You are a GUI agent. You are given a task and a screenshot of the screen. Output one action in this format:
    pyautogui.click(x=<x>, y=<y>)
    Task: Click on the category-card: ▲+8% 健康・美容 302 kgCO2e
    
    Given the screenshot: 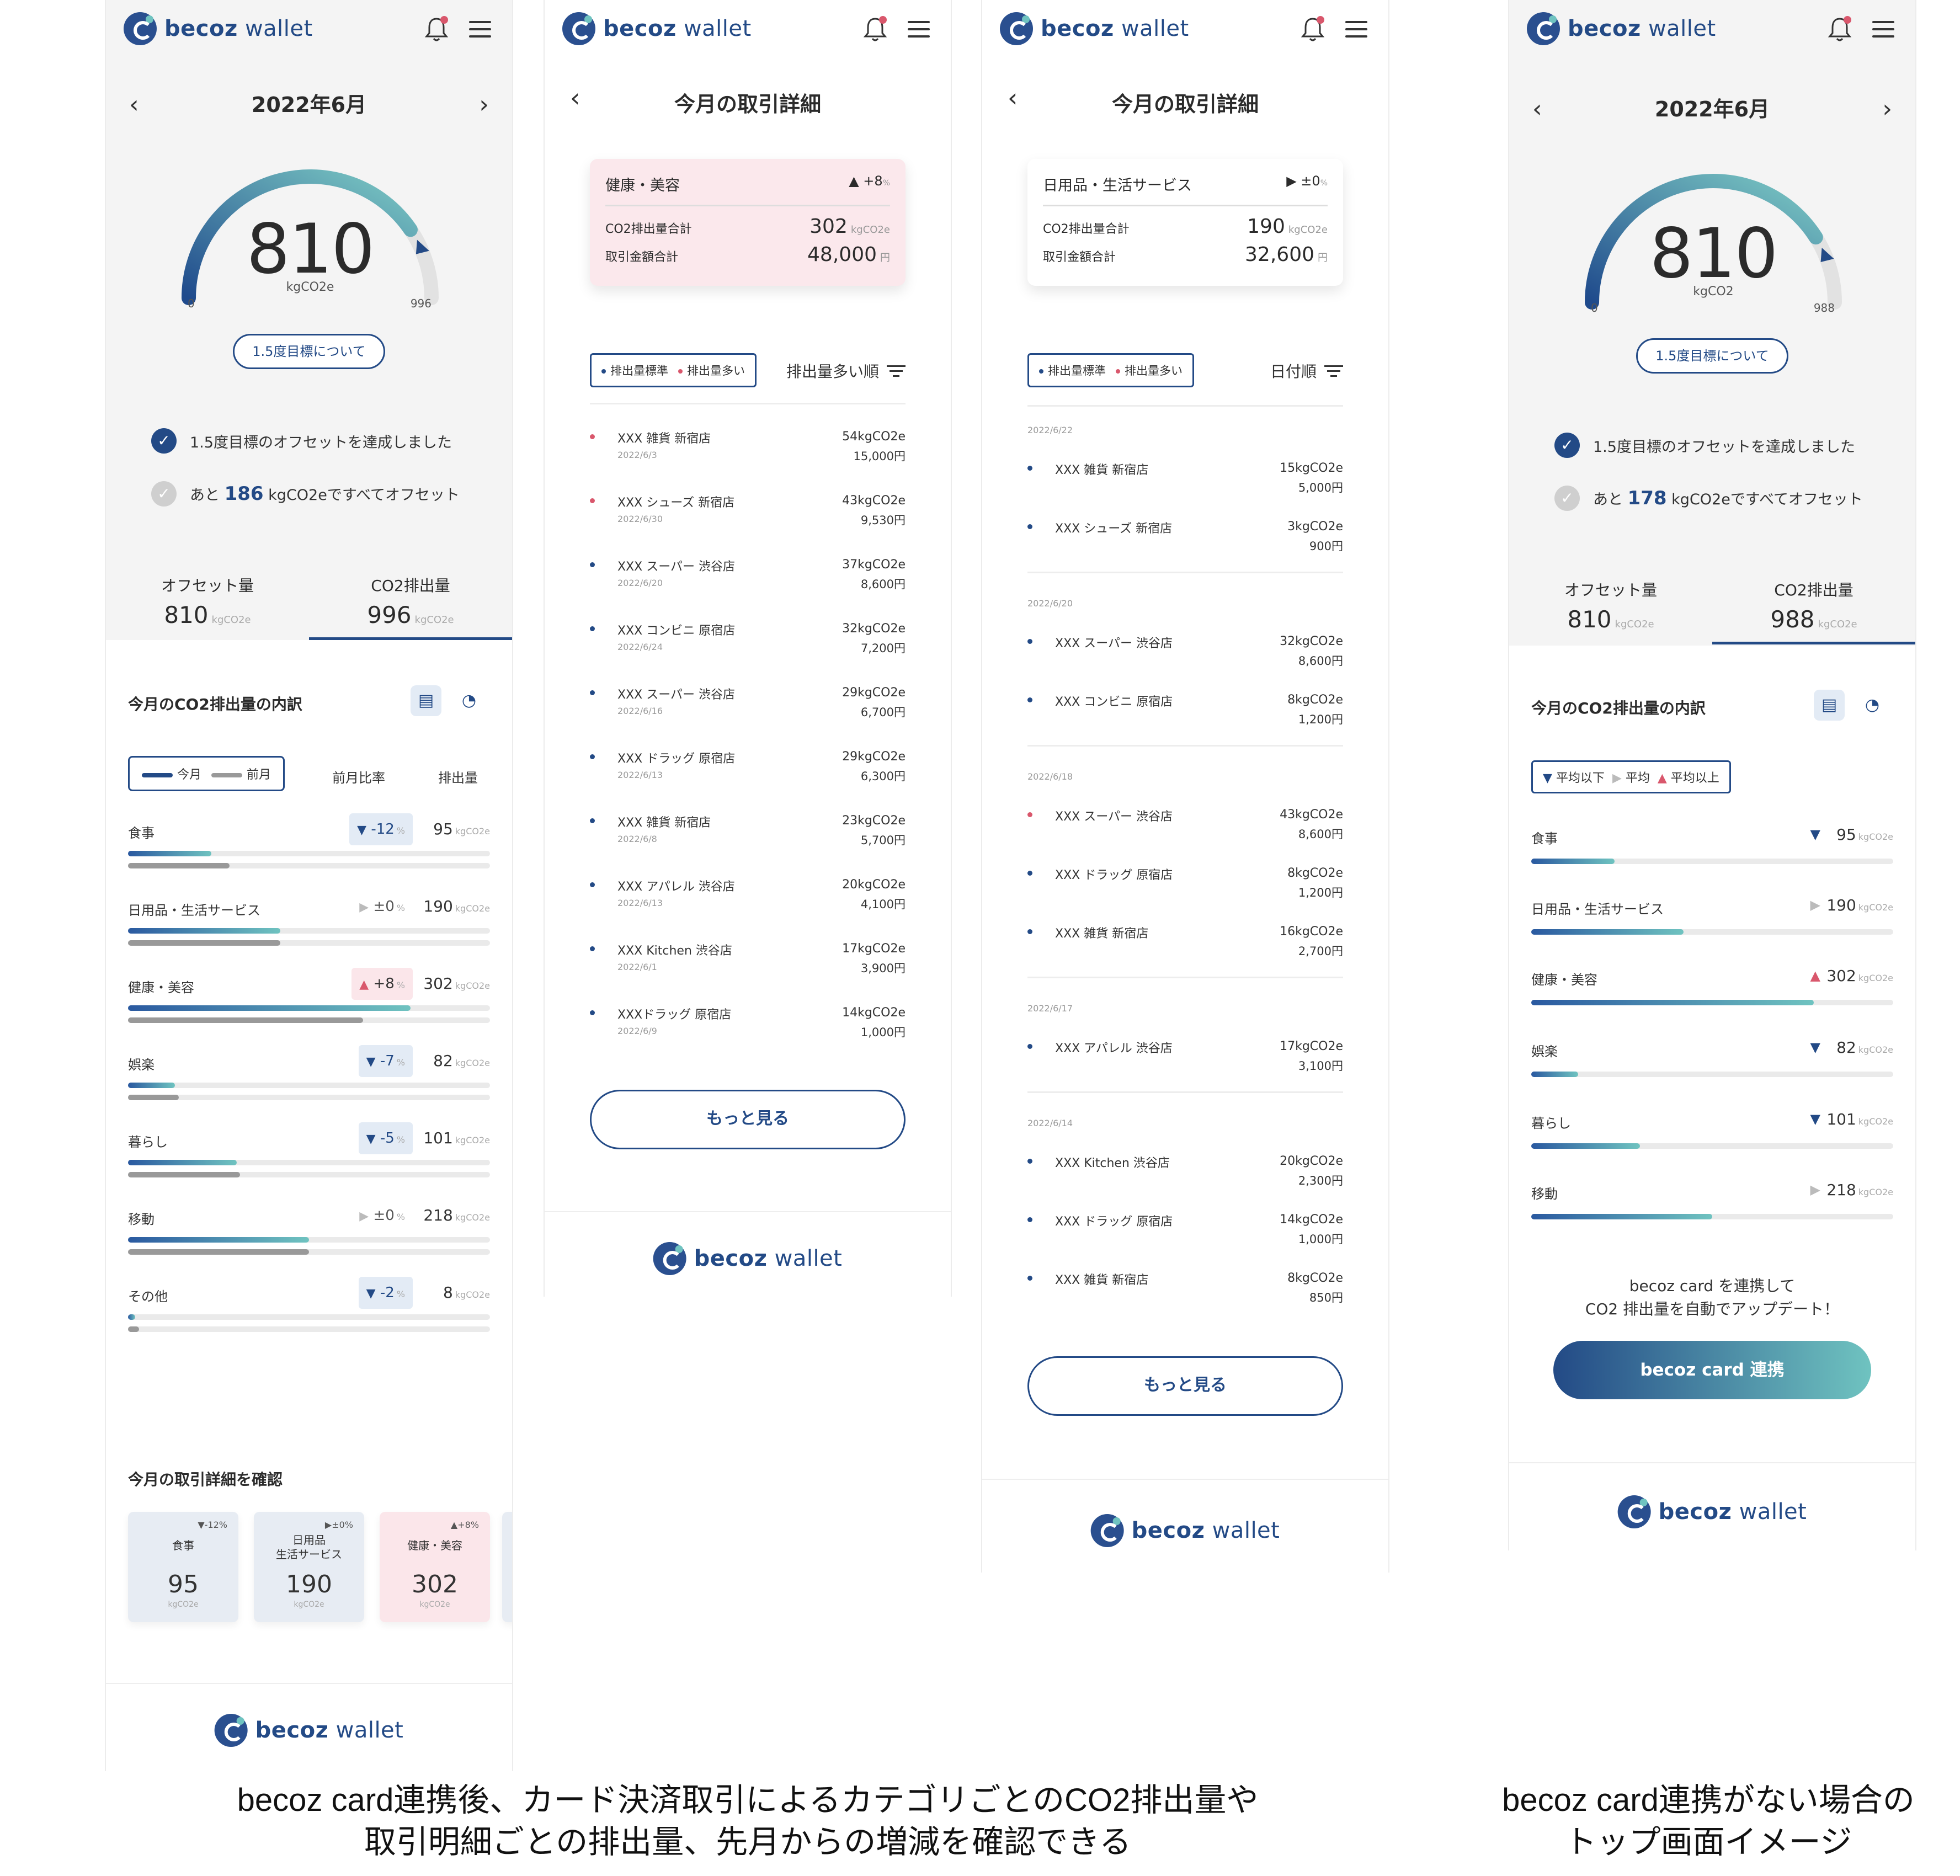 What is the action you would take?
    pyautogui.click(x=435, y=1567)
    